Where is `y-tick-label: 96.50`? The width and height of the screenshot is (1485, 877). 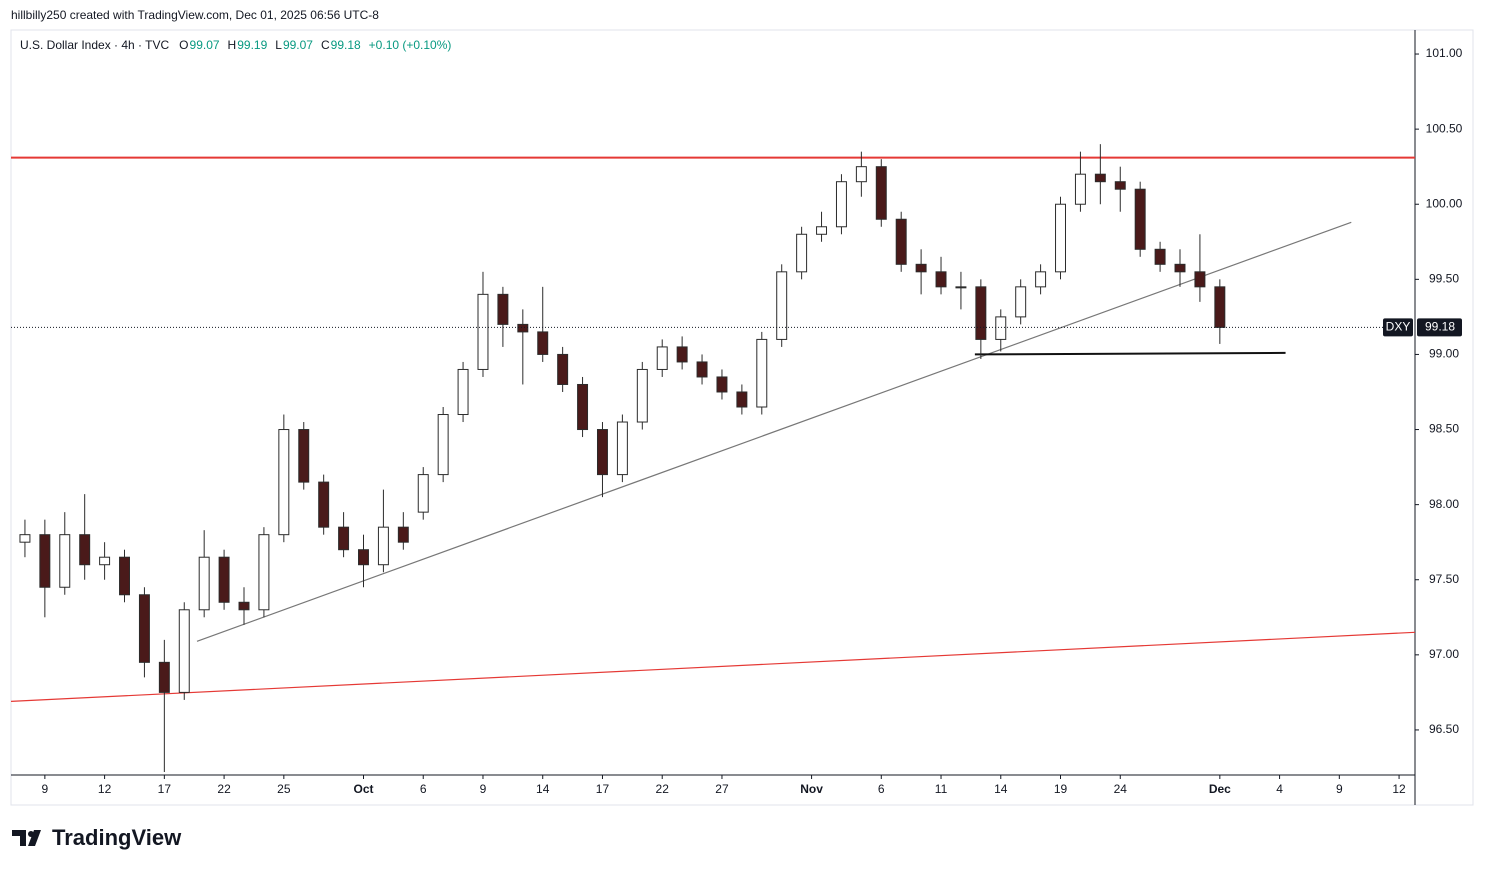
y-tick-label: 96.50 is located at coordinates (1444, 729).